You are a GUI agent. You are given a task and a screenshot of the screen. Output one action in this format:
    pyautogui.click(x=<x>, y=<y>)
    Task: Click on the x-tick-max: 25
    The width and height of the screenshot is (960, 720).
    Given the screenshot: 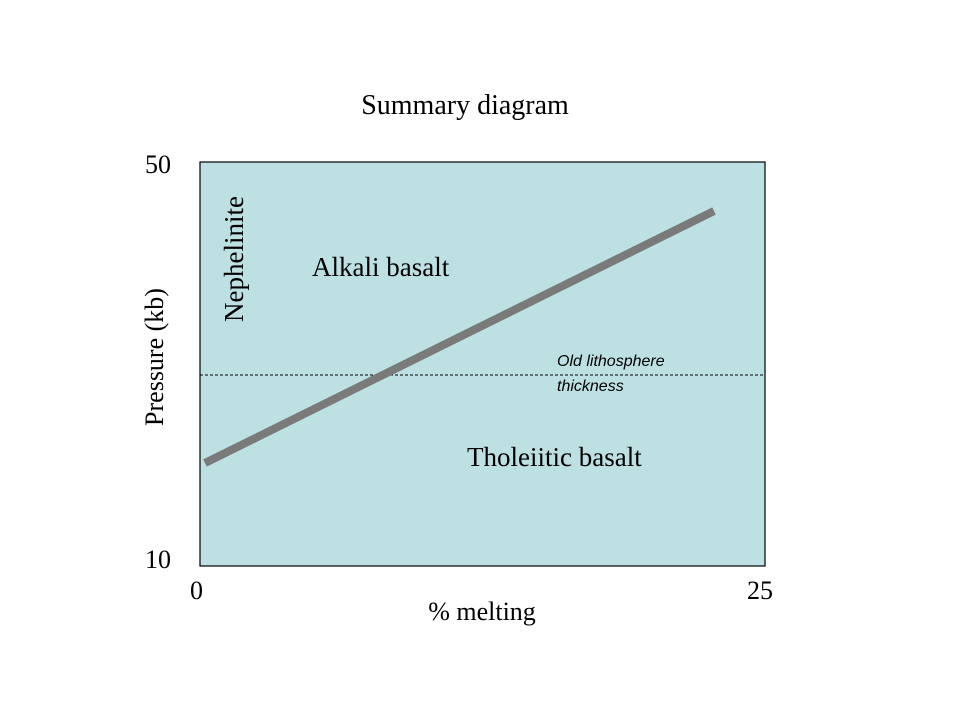 What is the action you would take?
    pyautogui.click(x=760, y=590)
    